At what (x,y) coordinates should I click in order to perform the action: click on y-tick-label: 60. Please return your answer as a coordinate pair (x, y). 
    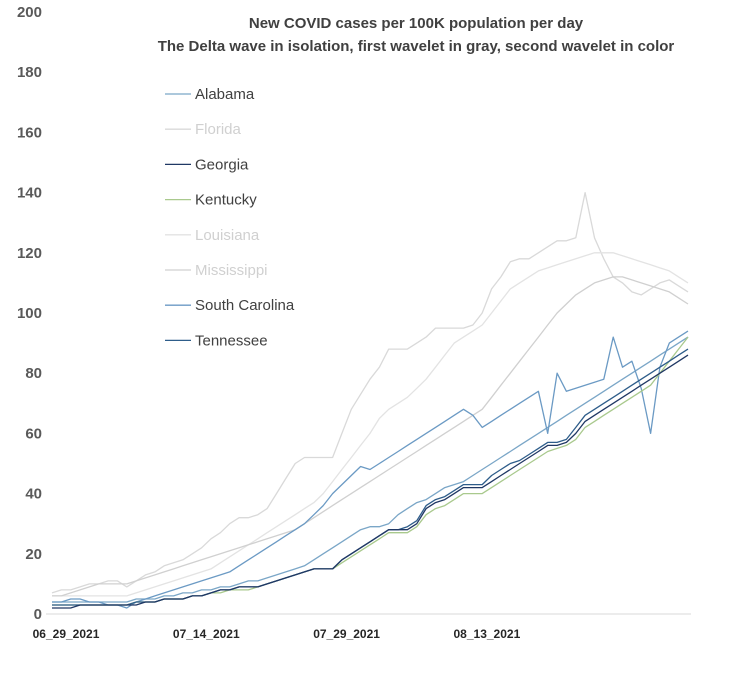
    Looking at the image, I should click on (33, 433).